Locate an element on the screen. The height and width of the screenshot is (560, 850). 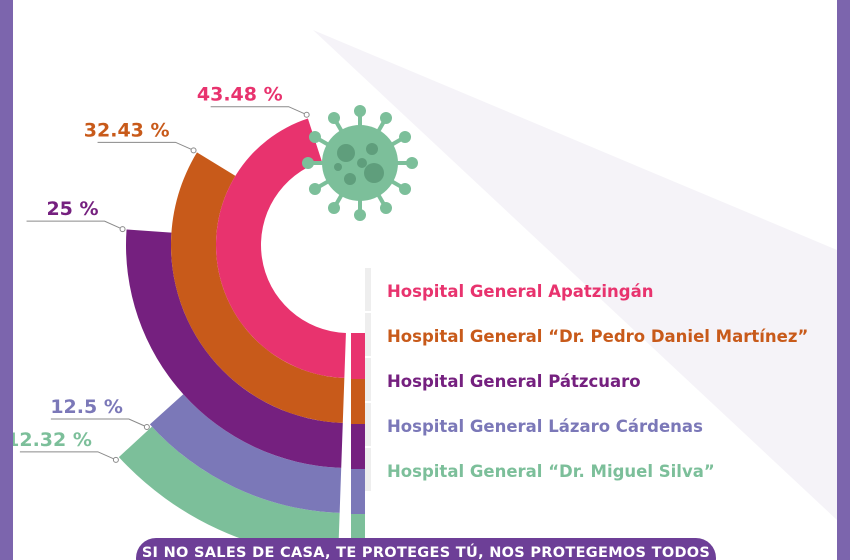
value-label-3: 25 % is located at coordinates (72, 209).